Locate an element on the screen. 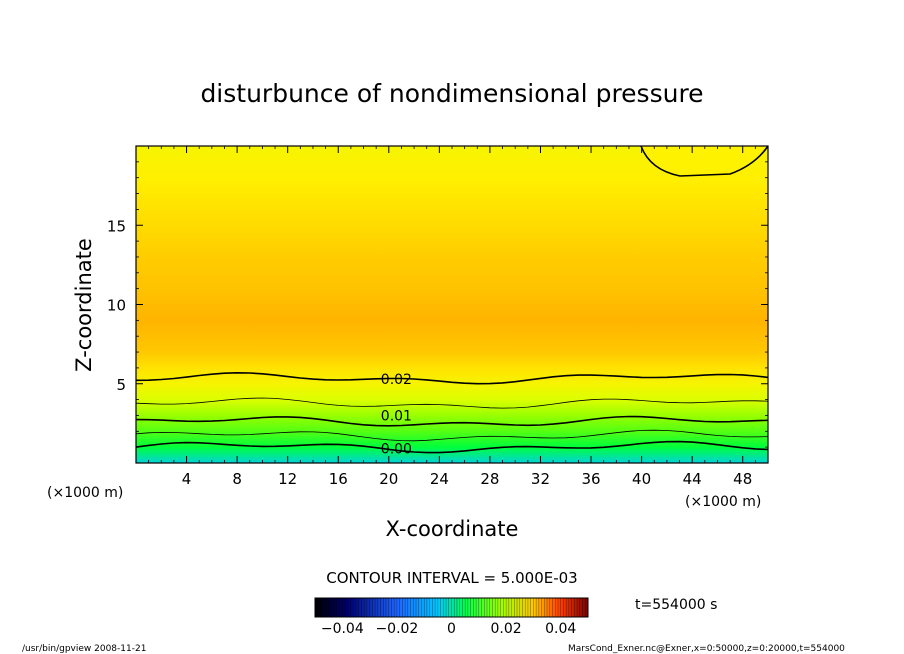 This screenshot has width=904, height=654. x-axis-label: X-coordinate is located at coordinates (452, 529).